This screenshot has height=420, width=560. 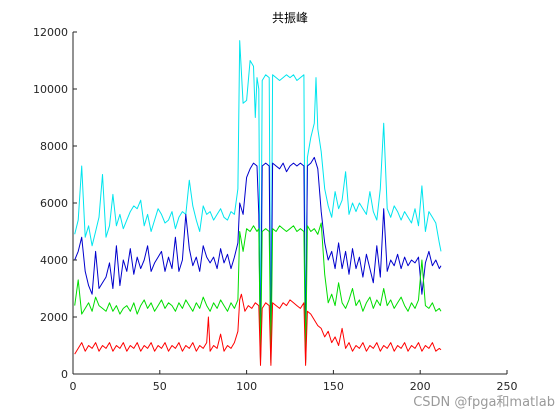 What do you see at coordinates (50, 89) in the screenshot?
I see `y-tick-label: 10000` at bounding box center [50, 89].